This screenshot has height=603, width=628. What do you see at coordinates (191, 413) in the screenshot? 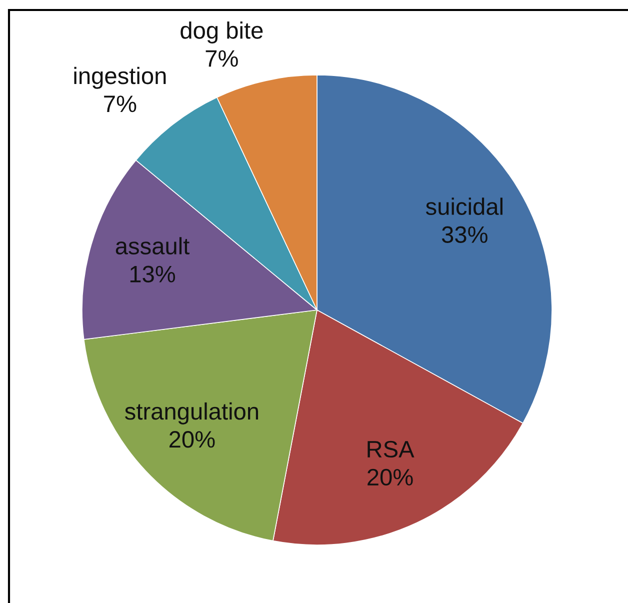
I see `slice-label: strangulation` at bounding box center [191, 413].